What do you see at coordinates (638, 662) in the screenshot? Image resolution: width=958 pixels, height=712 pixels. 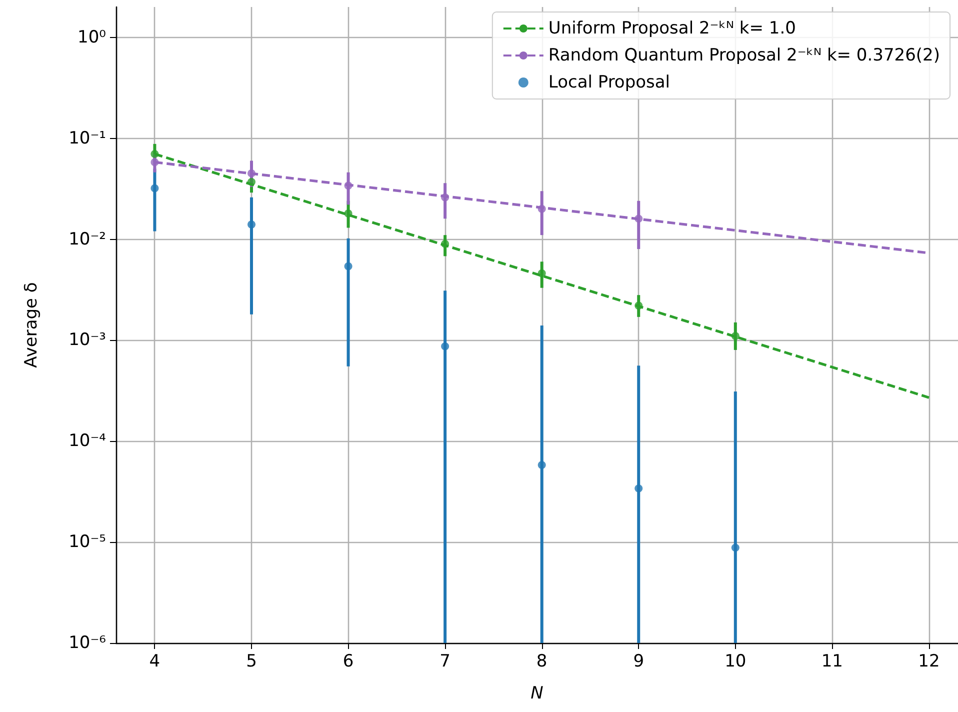 I see `x-tick-label: 9` at bounding box center [638, 662].